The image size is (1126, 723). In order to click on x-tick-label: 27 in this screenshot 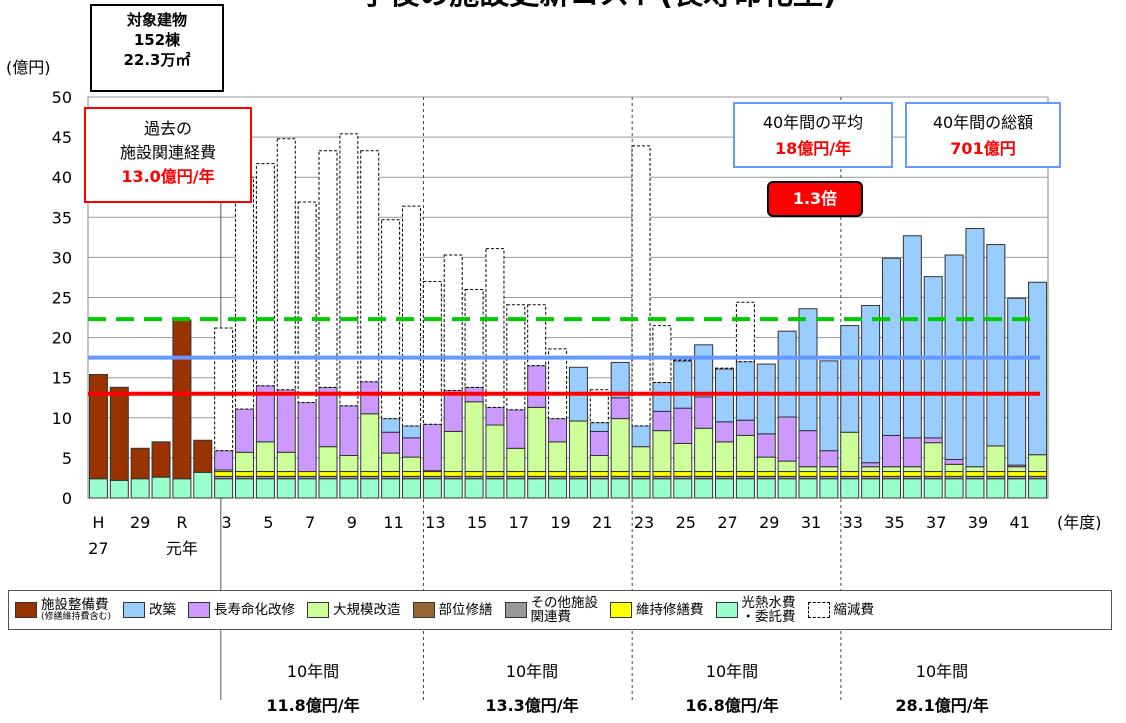, I will do `click(727, 522)`.